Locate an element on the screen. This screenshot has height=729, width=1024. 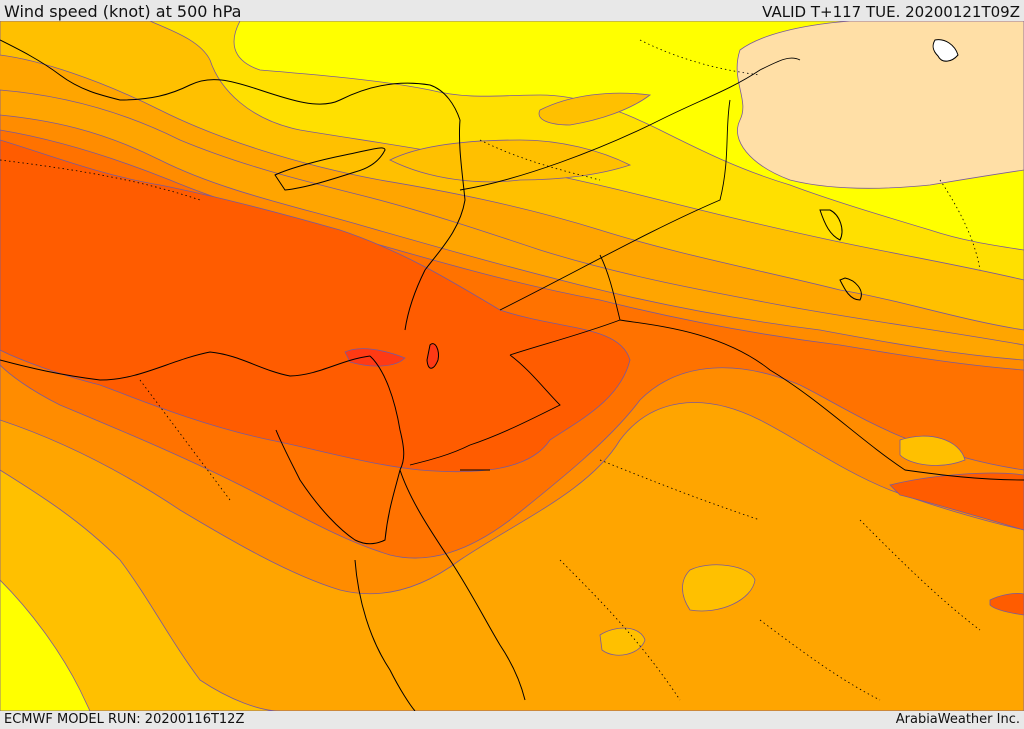
map-title: Wind speed (knot) at 500 hPa is located at coordinates (123, 11).